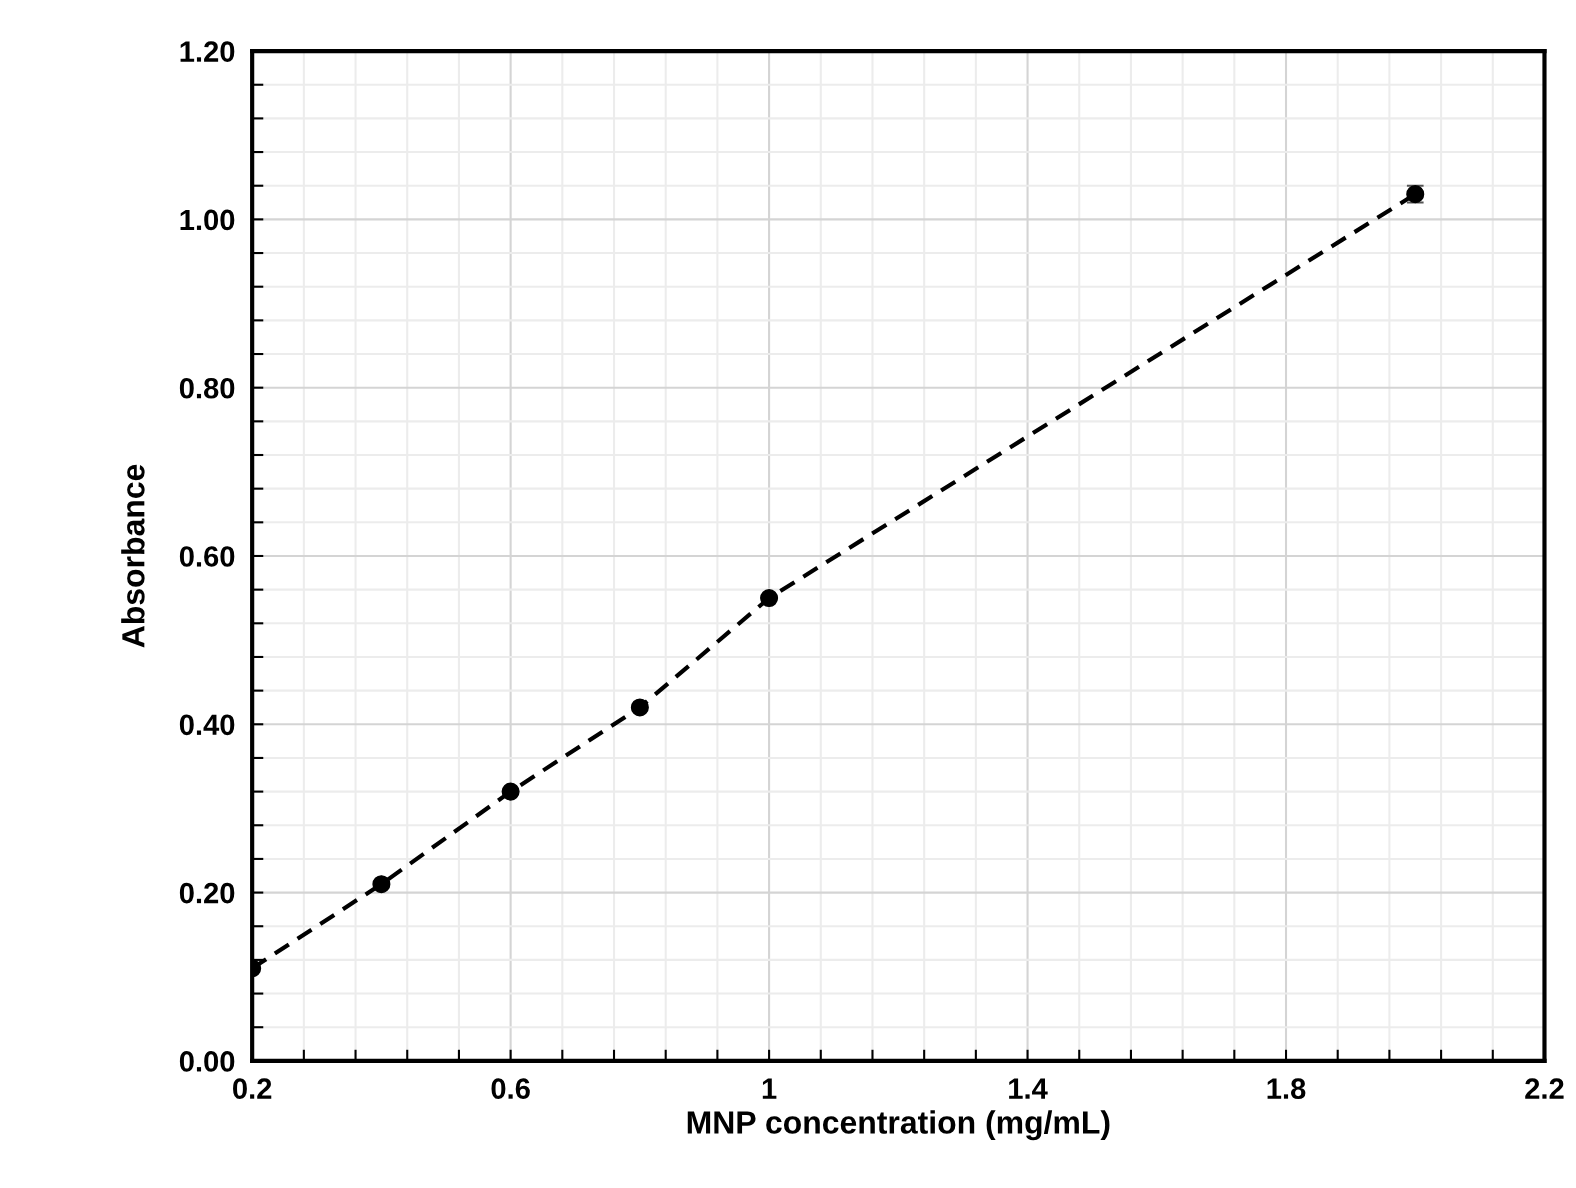 Image resolution: width=1576 pixels, height=1188 pixels. What do you see at coordinates (207, 220) in the screenshot?
I see `y-tick-label: 1.00` at bounding box center [207, 220].